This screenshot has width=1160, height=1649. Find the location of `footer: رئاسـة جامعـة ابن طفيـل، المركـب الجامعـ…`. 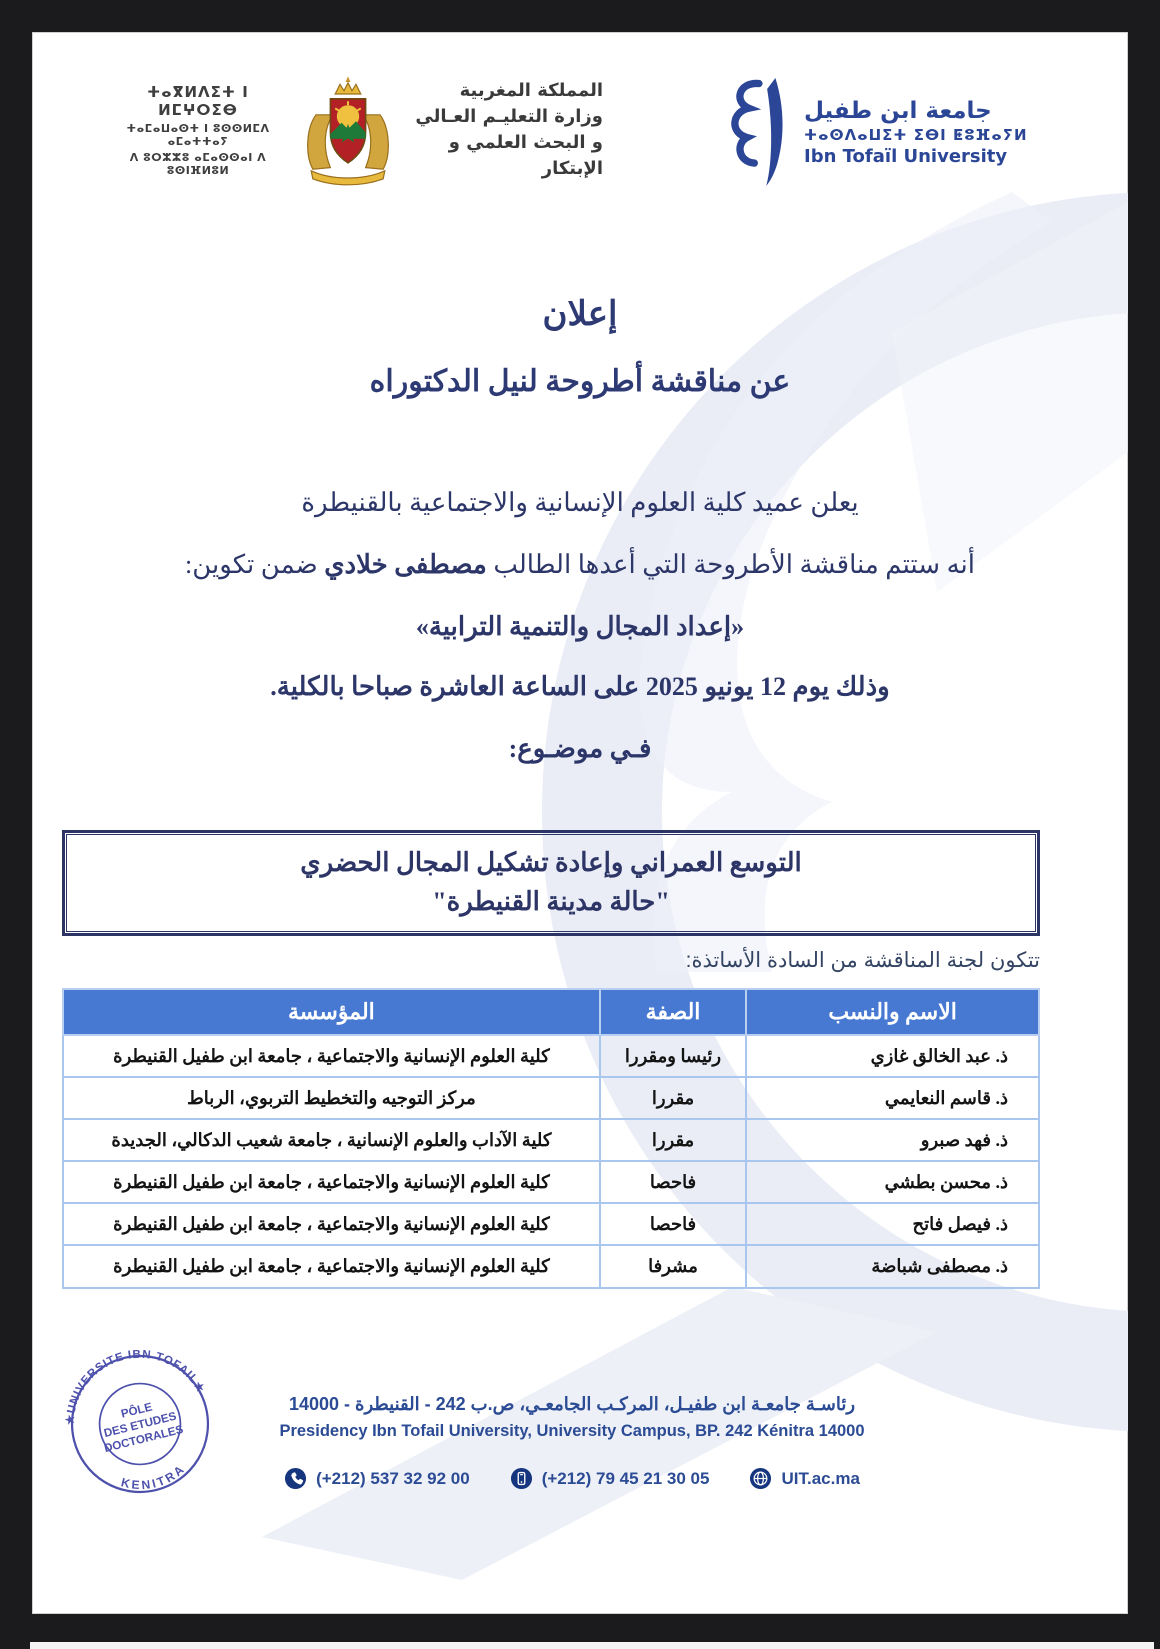

footer: رئاسـة جامعـة ابن طفيـل، المركـب الجامعـ… is located at coordinates (572, 1442).